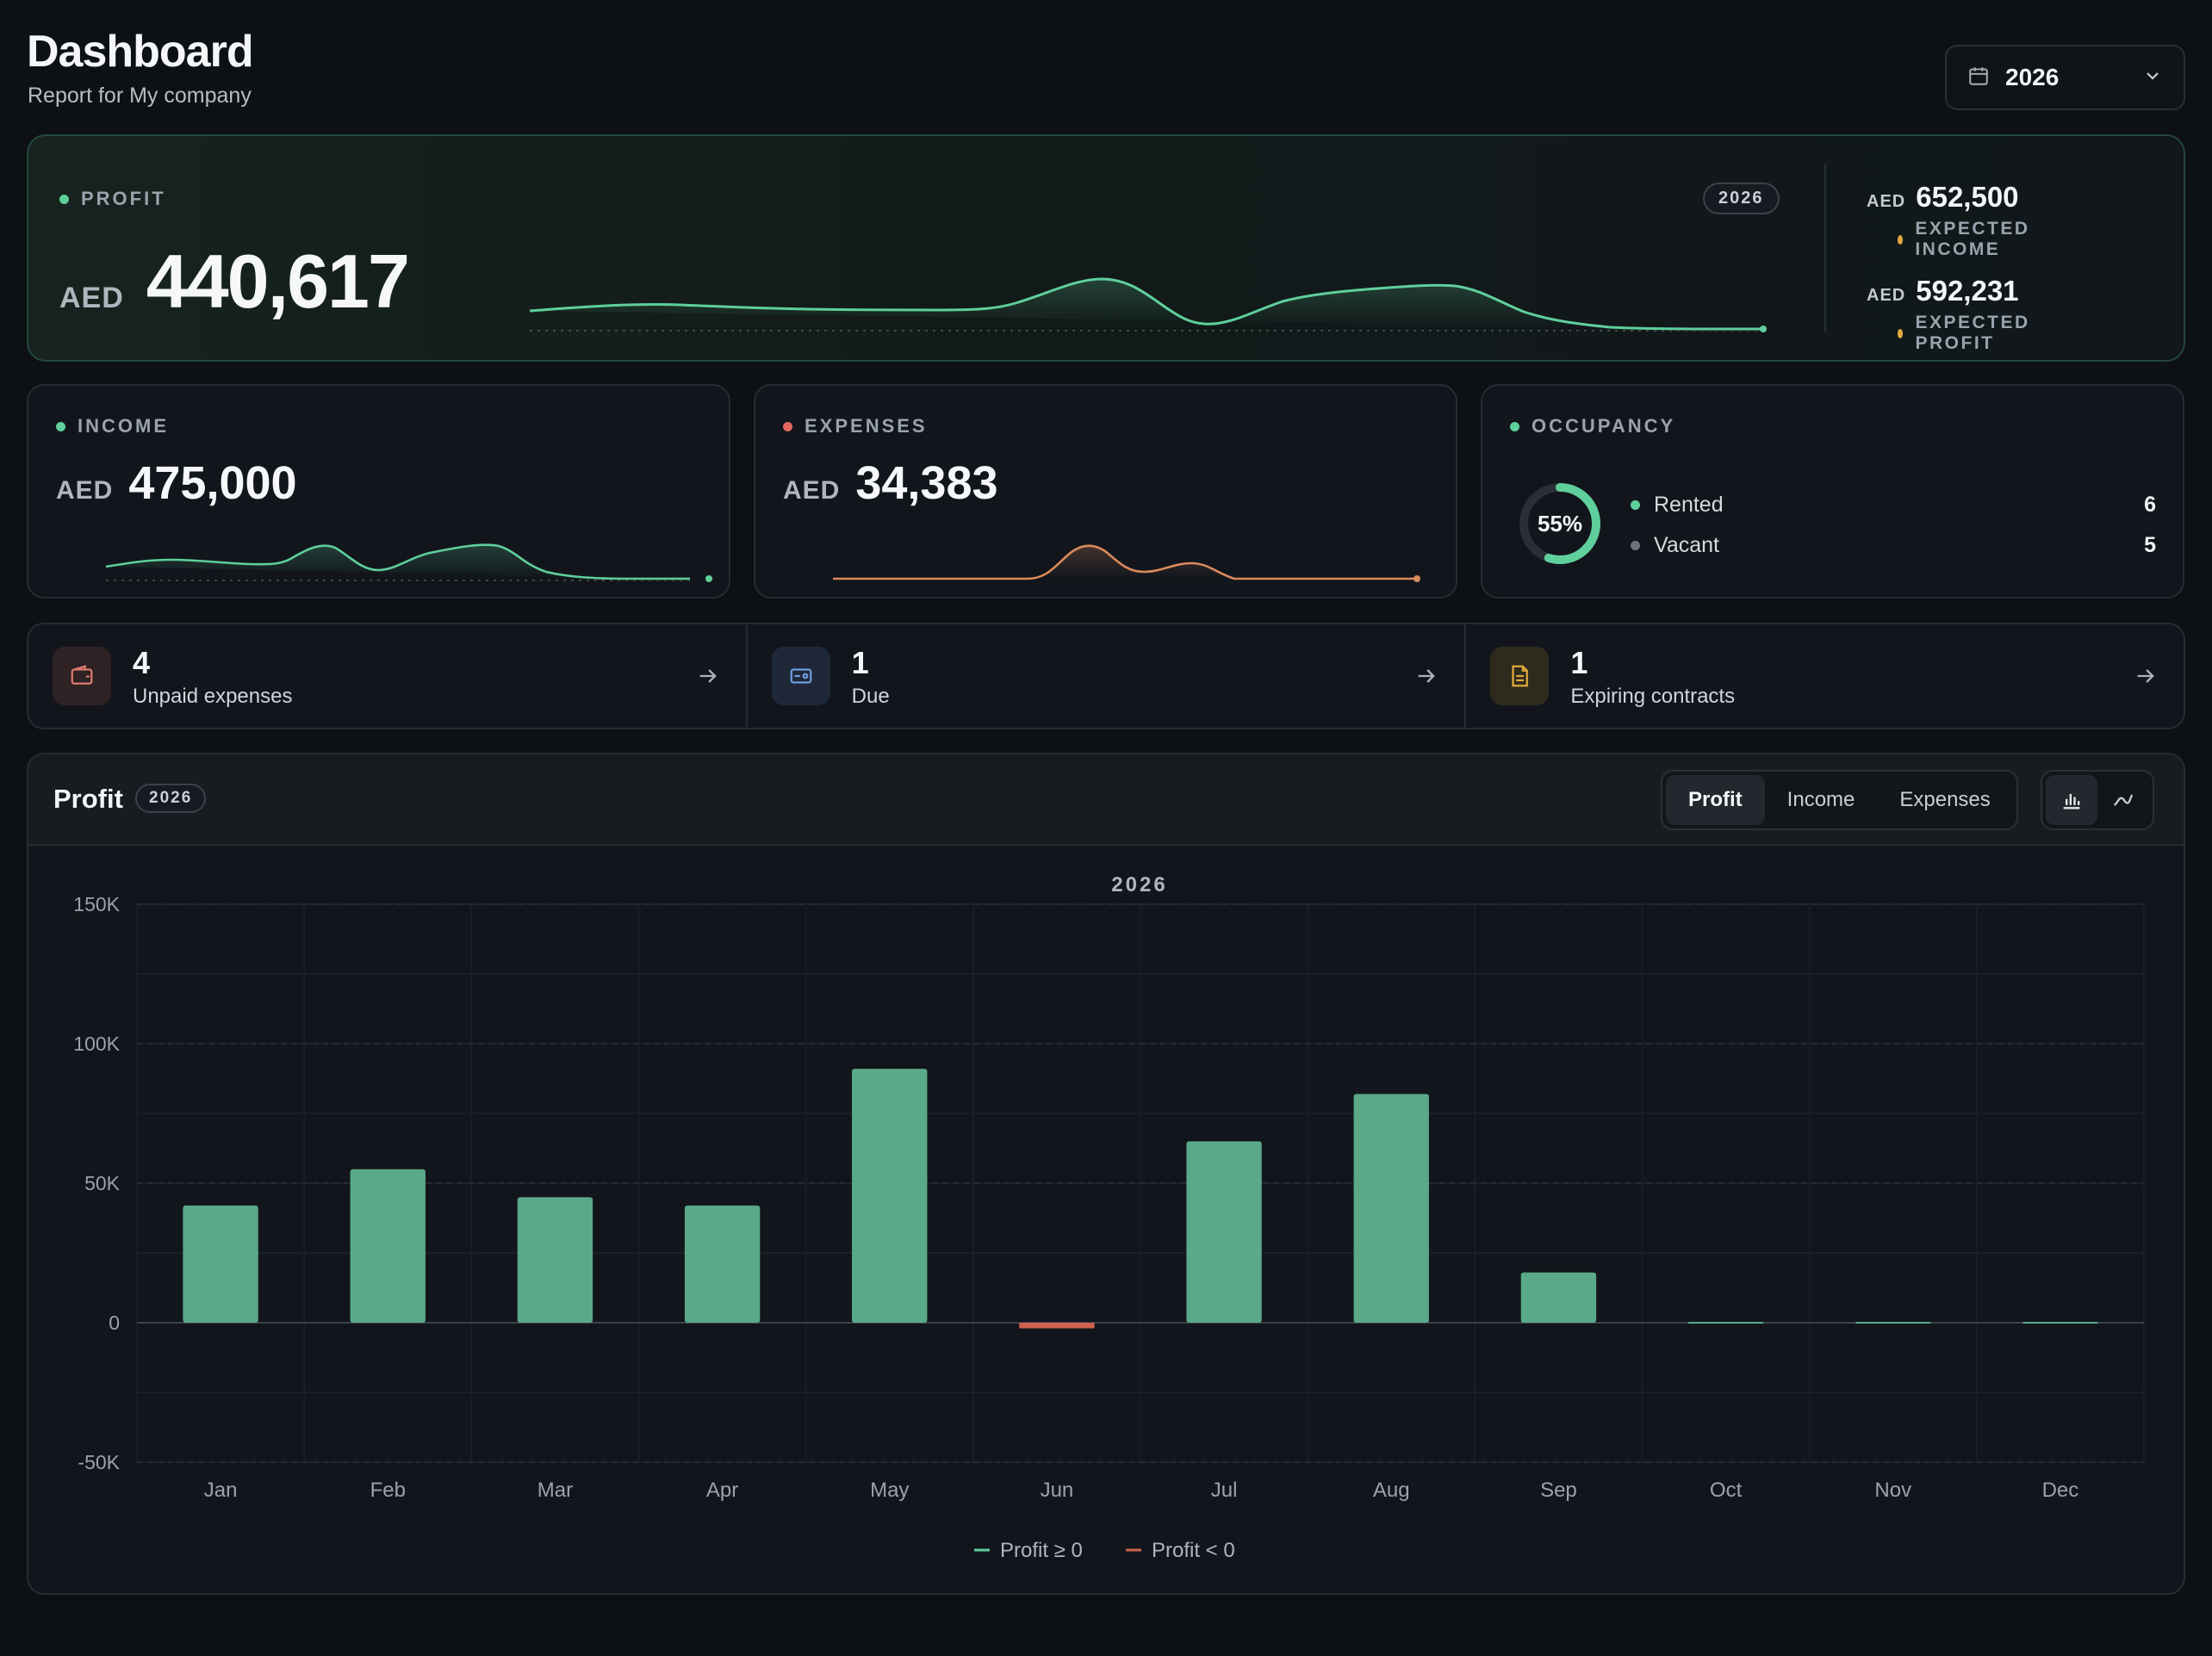  Describe the element at coordinates (123, 198) in the screenshot. I see `profit-label-text: PROFIT` at that location.